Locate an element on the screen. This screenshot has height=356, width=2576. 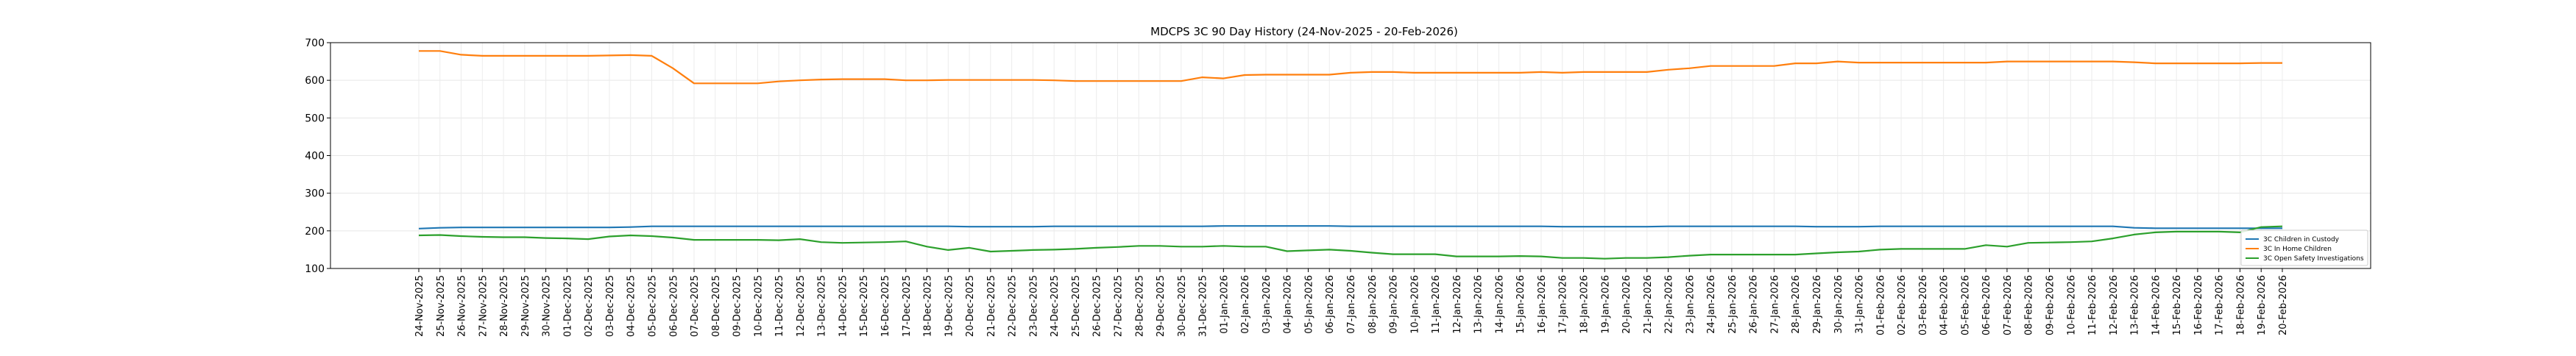
x-tick-label: 19-Feb-2026 is located at coordinates (2262, 305).